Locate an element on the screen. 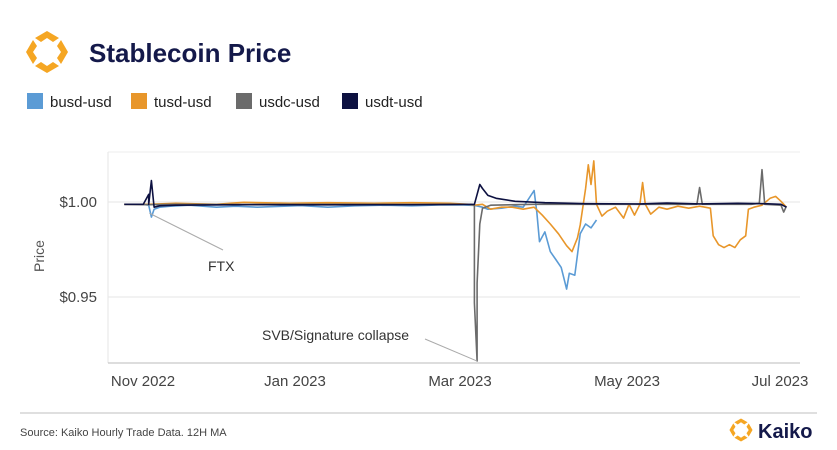 The image size is (837, 450). x-tick-label-nov-2022: Nov 2022 is located at coordinates (143, 381).